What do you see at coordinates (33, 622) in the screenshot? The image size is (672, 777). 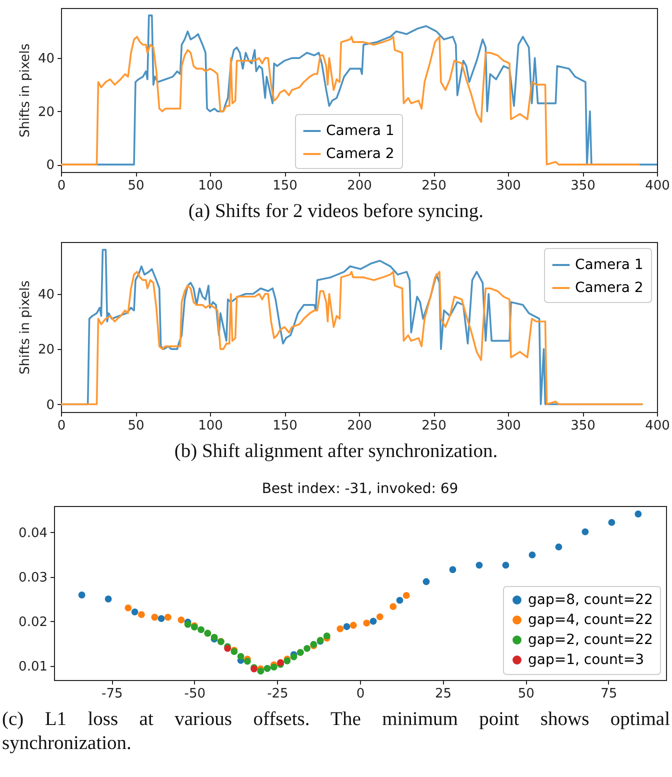 I see `y-tick-label: 0.02` at bounding box center [33, 622].